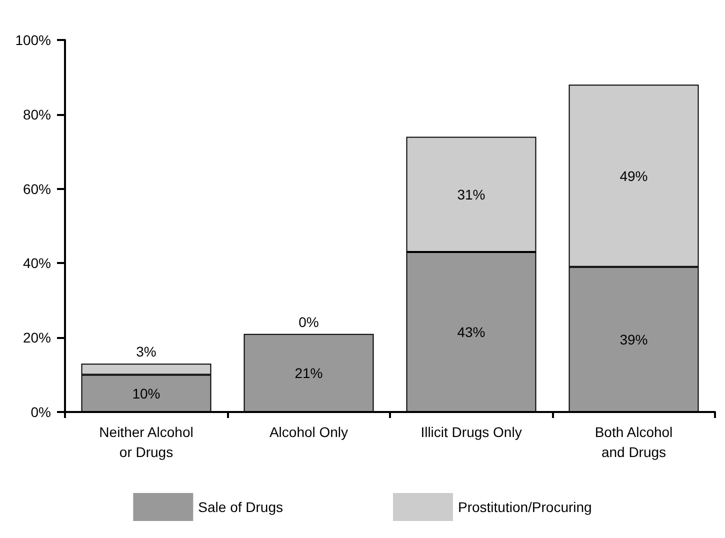 This screenshot has height=538, width=725. I want to click on x-tick-label: Alcohol Only, so click(308, 432).